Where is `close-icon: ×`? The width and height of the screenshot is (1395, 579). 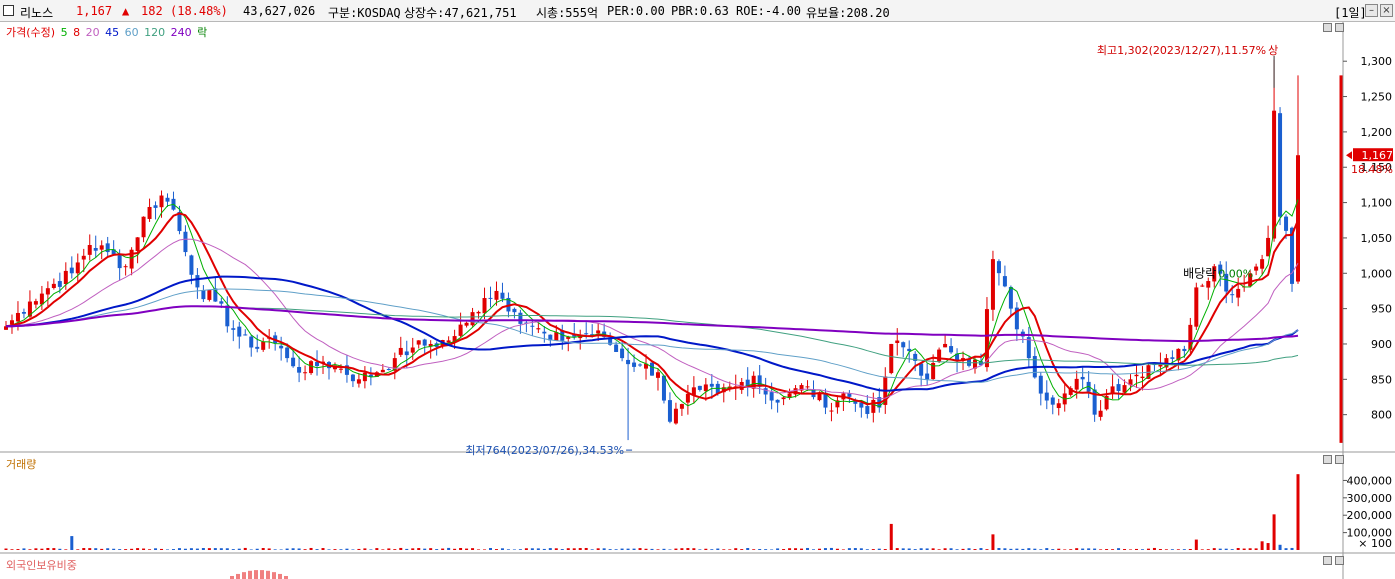 close-icon: × is located at coordinates (1386, 10).